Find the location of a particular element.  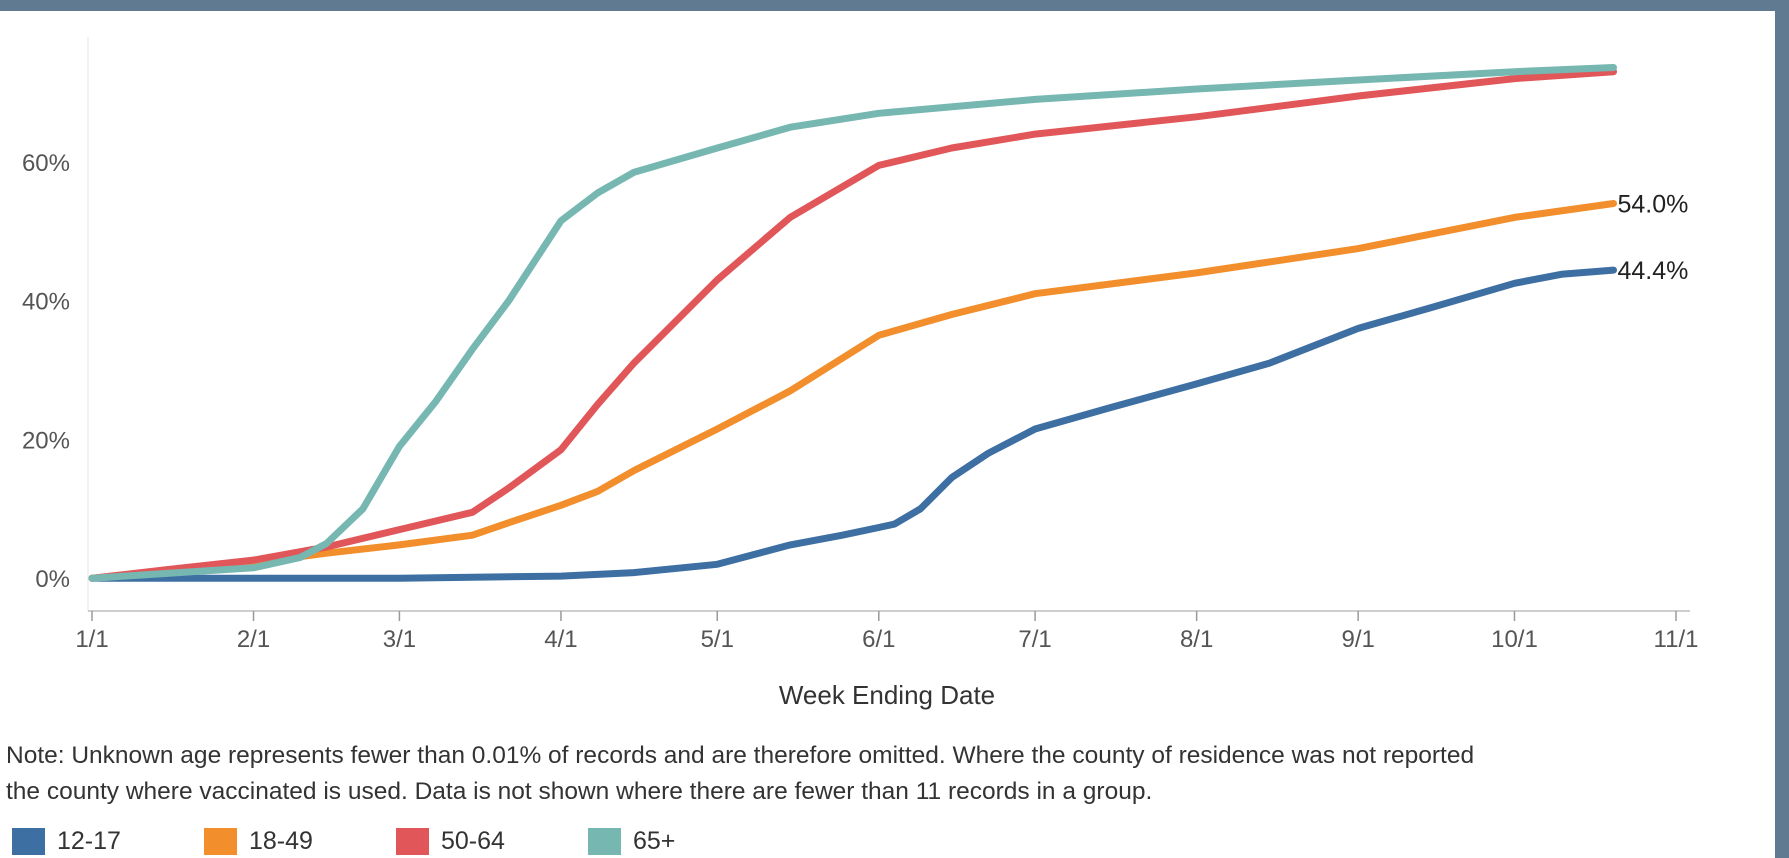

legend-label-50-64: 50-64 is located at coordinates (473, 840).